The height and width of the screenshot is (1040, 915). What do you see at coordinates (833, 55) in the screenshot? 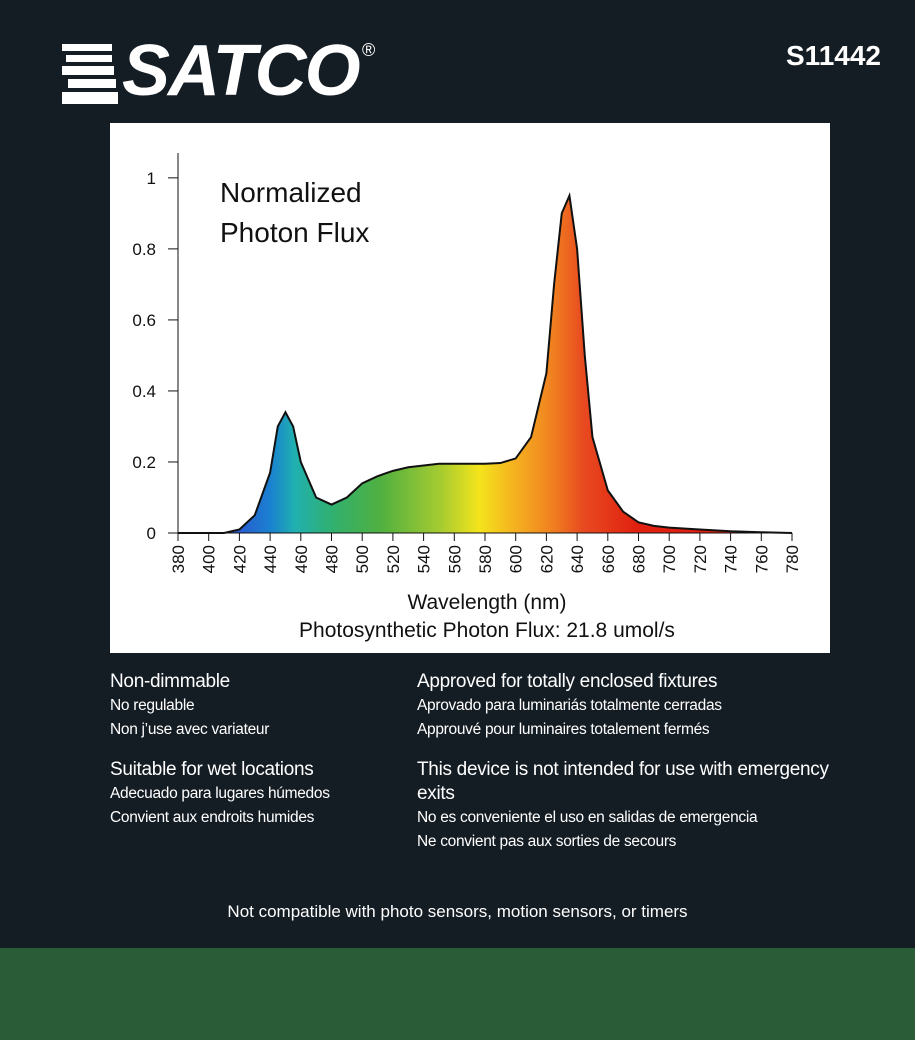
I see `model-number: S11442` at bounding box center [833, 55].